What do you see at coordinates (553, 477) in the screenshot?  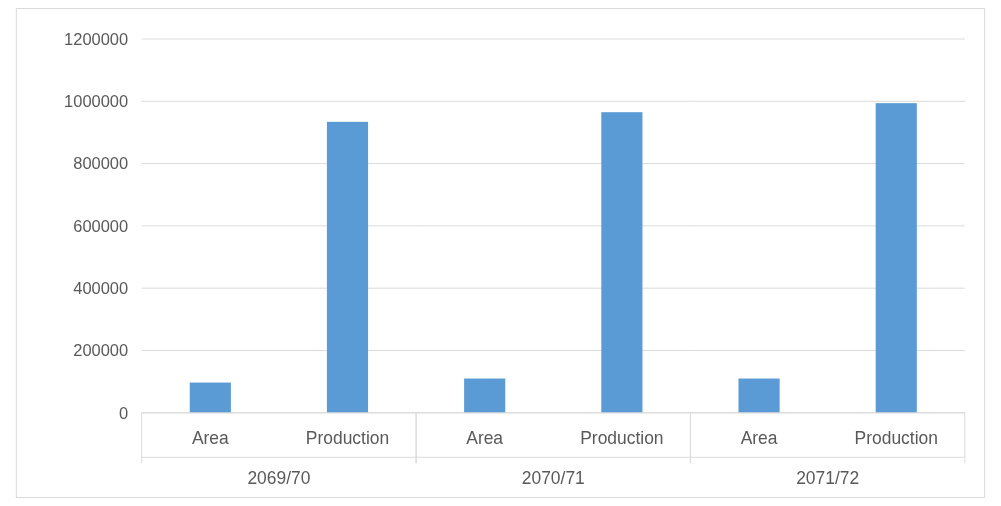 I see `x-axis-title: 2070/71` at bounding box center [553, 477].